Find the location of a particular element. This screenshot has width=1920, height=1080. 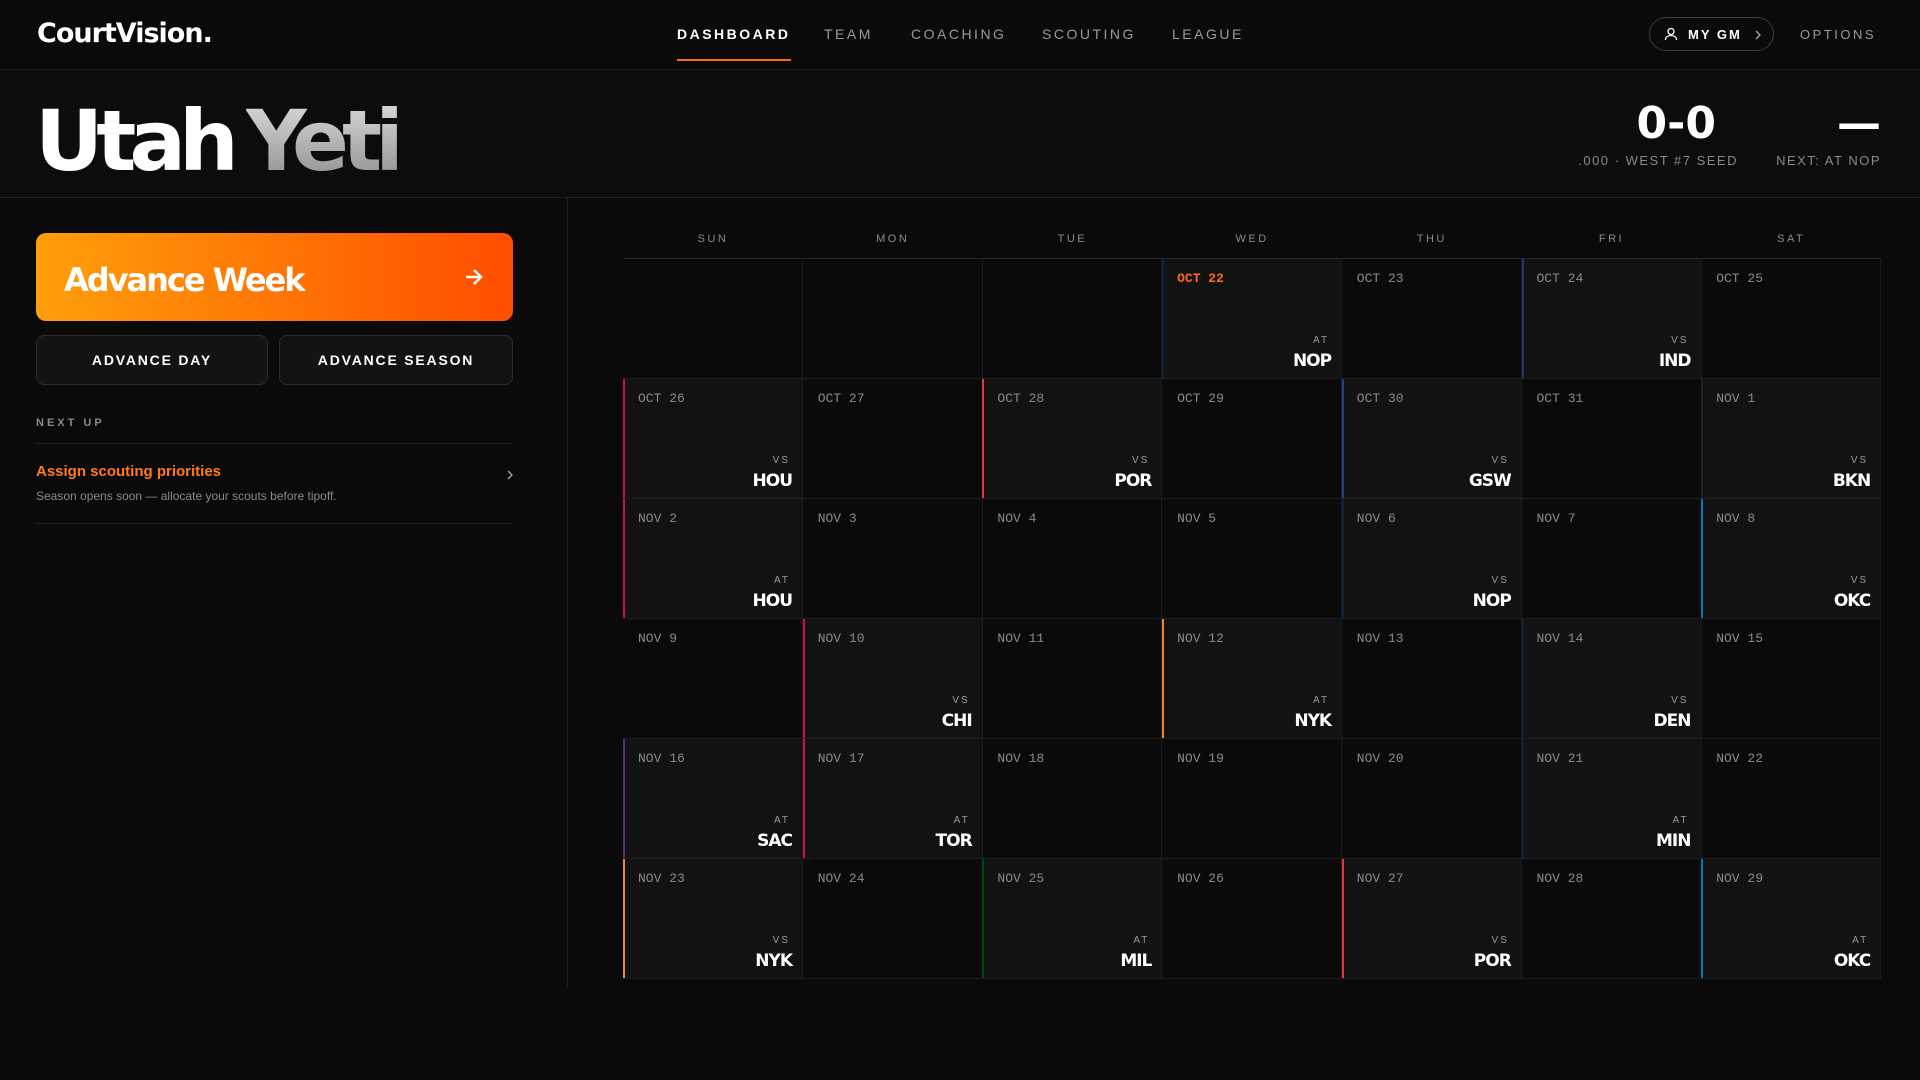

divider is located at coordinates (274, 443).